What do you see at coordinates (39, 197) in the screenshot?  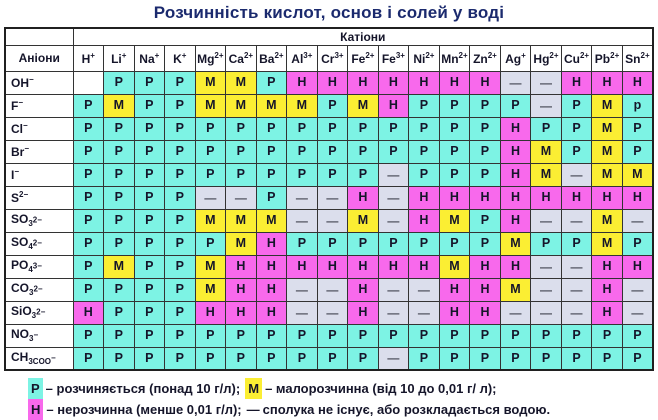 I see `anion-label-5: S2−` at bounding box center [39, 197].